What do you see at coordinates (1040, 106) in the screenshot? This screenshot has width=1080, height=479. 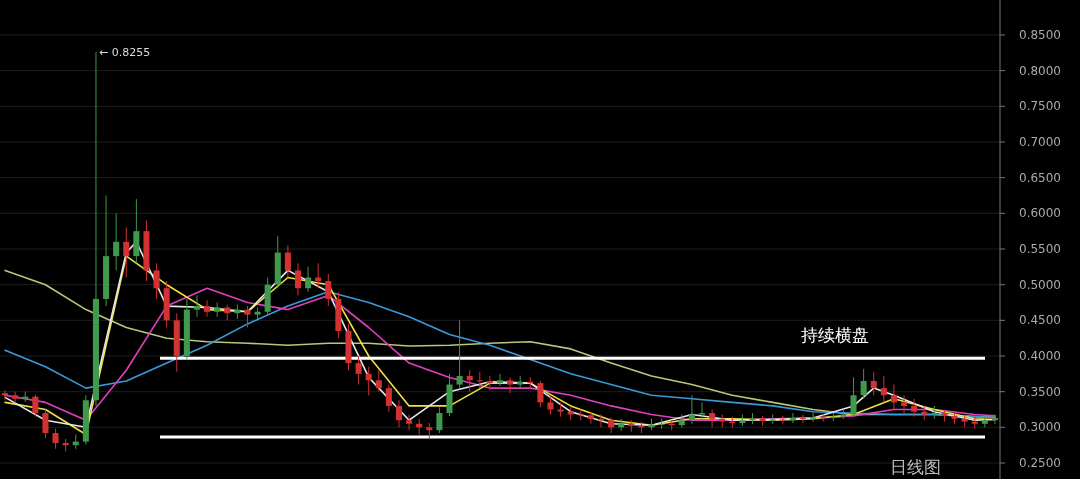 I see `y-tick-label: 0.7500` at bounding box center [1040, 106].